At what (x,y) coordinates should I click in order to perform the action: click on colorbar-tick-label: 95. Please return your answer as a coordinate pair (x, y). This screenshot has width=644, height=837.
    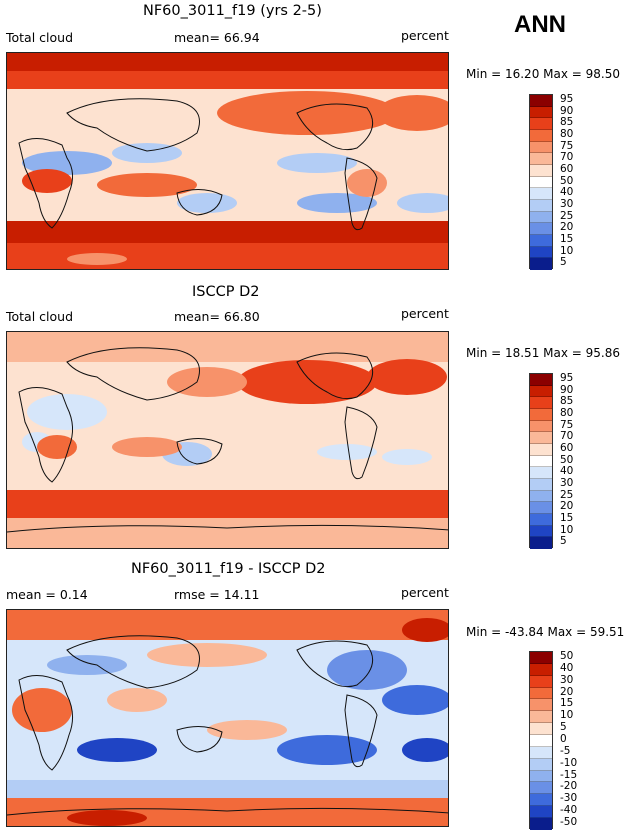
    Looking at the image, I should click on (567, 377).